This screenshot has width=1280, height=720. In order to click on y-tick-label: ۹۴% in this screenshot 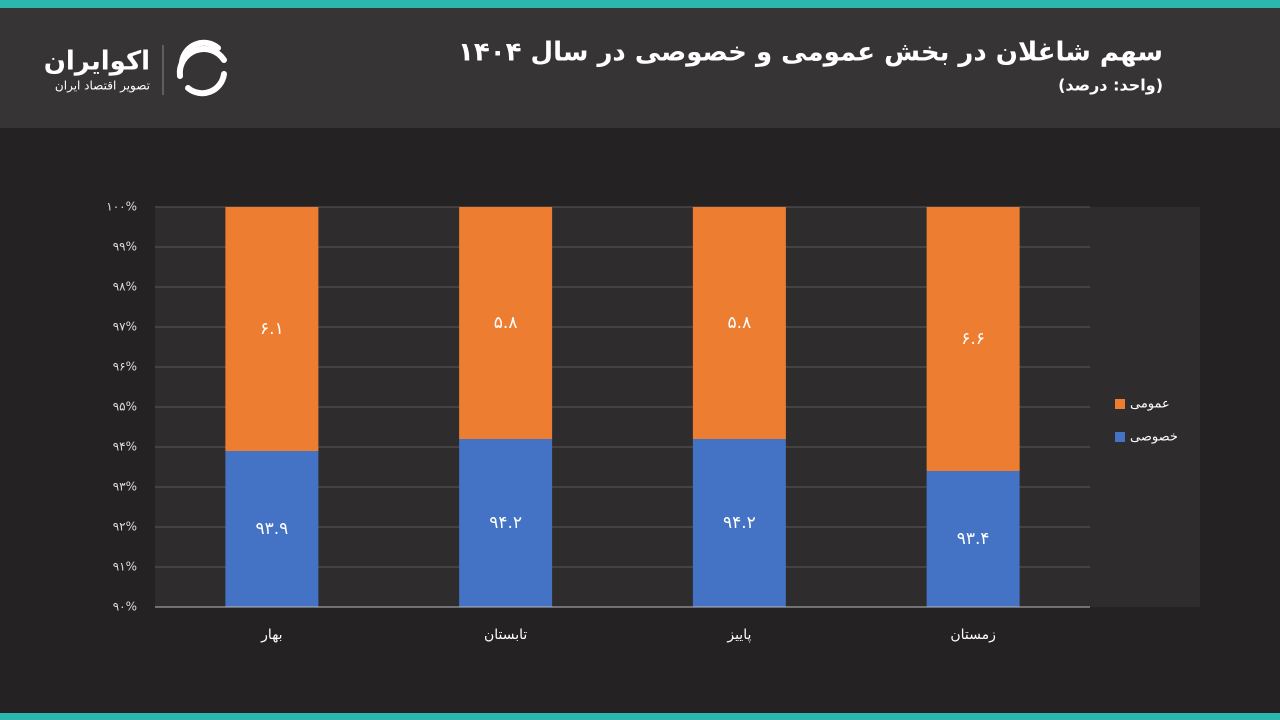, I will do `click(125, 447)`.